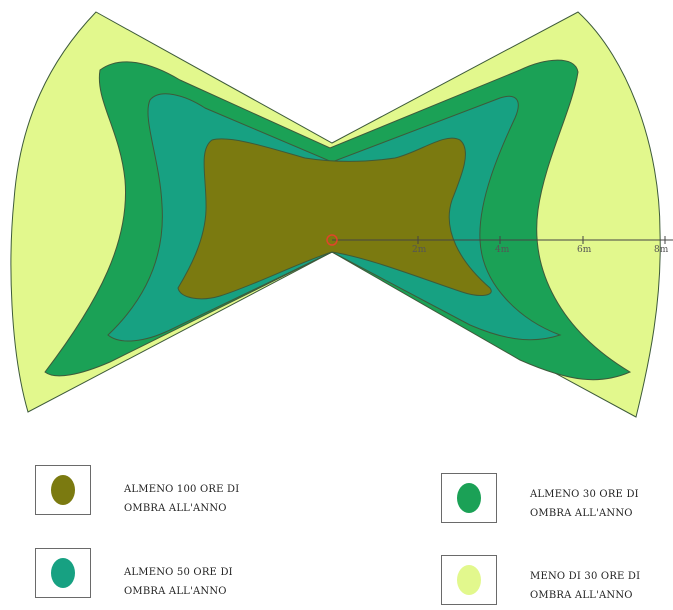  What do you see at coordinates (182, 499) in the screenshot?
I see `legend-label-zone-100: ALMENO 100 ORE DI OMBRA ALL'ANNO` at bounding box center [182, 499].